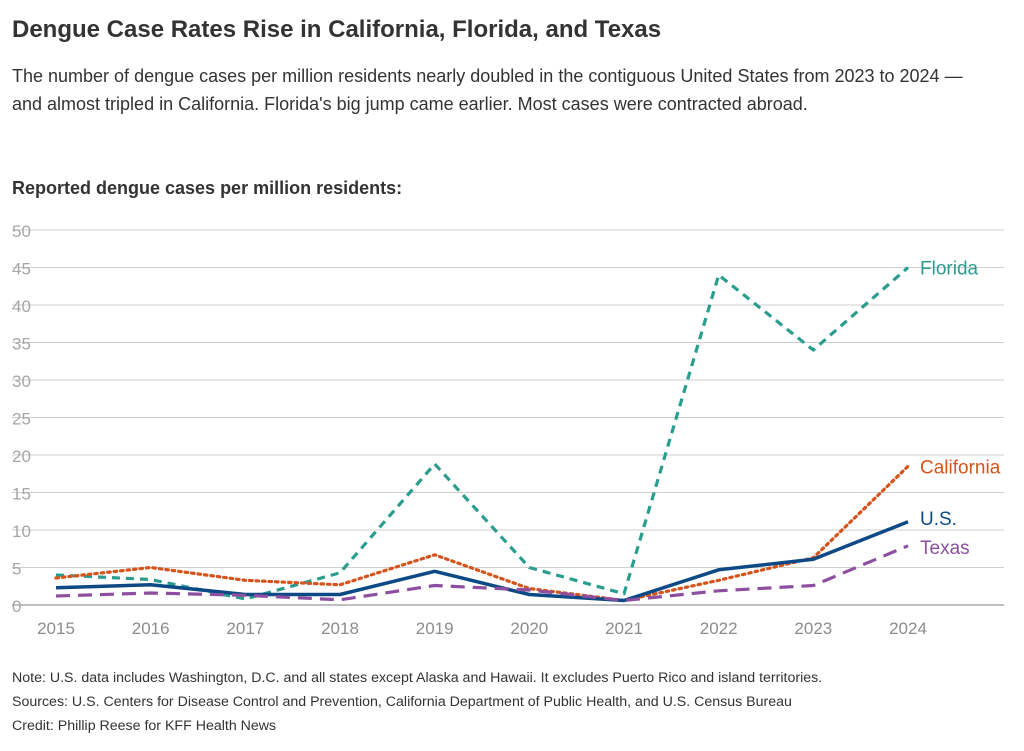 The image size is (1024, 751). Describe the element at coordinates (21, 381) in the screenshot. I see `y-tick-label: 30` at that location.